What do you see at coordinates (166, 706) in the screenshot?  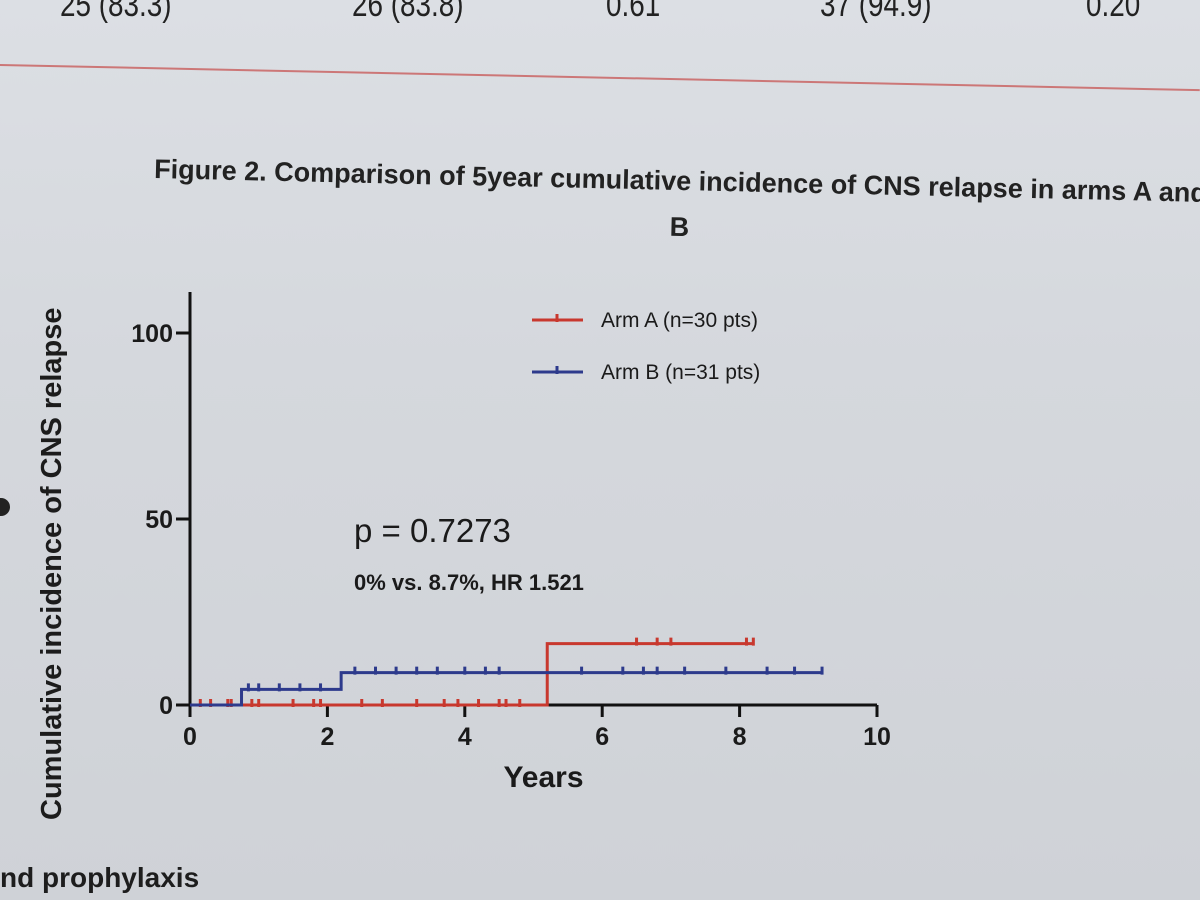 I see `y-tick-label: 0` at bounding box center [166, 706].